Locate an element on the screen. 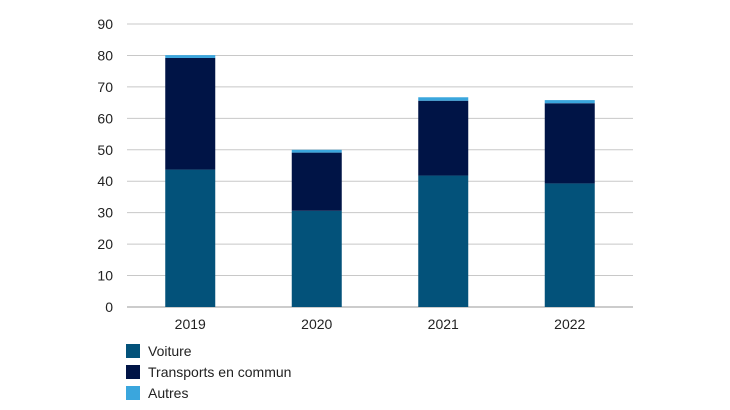  legend-label: Autres is located at coordinates (168, 392).